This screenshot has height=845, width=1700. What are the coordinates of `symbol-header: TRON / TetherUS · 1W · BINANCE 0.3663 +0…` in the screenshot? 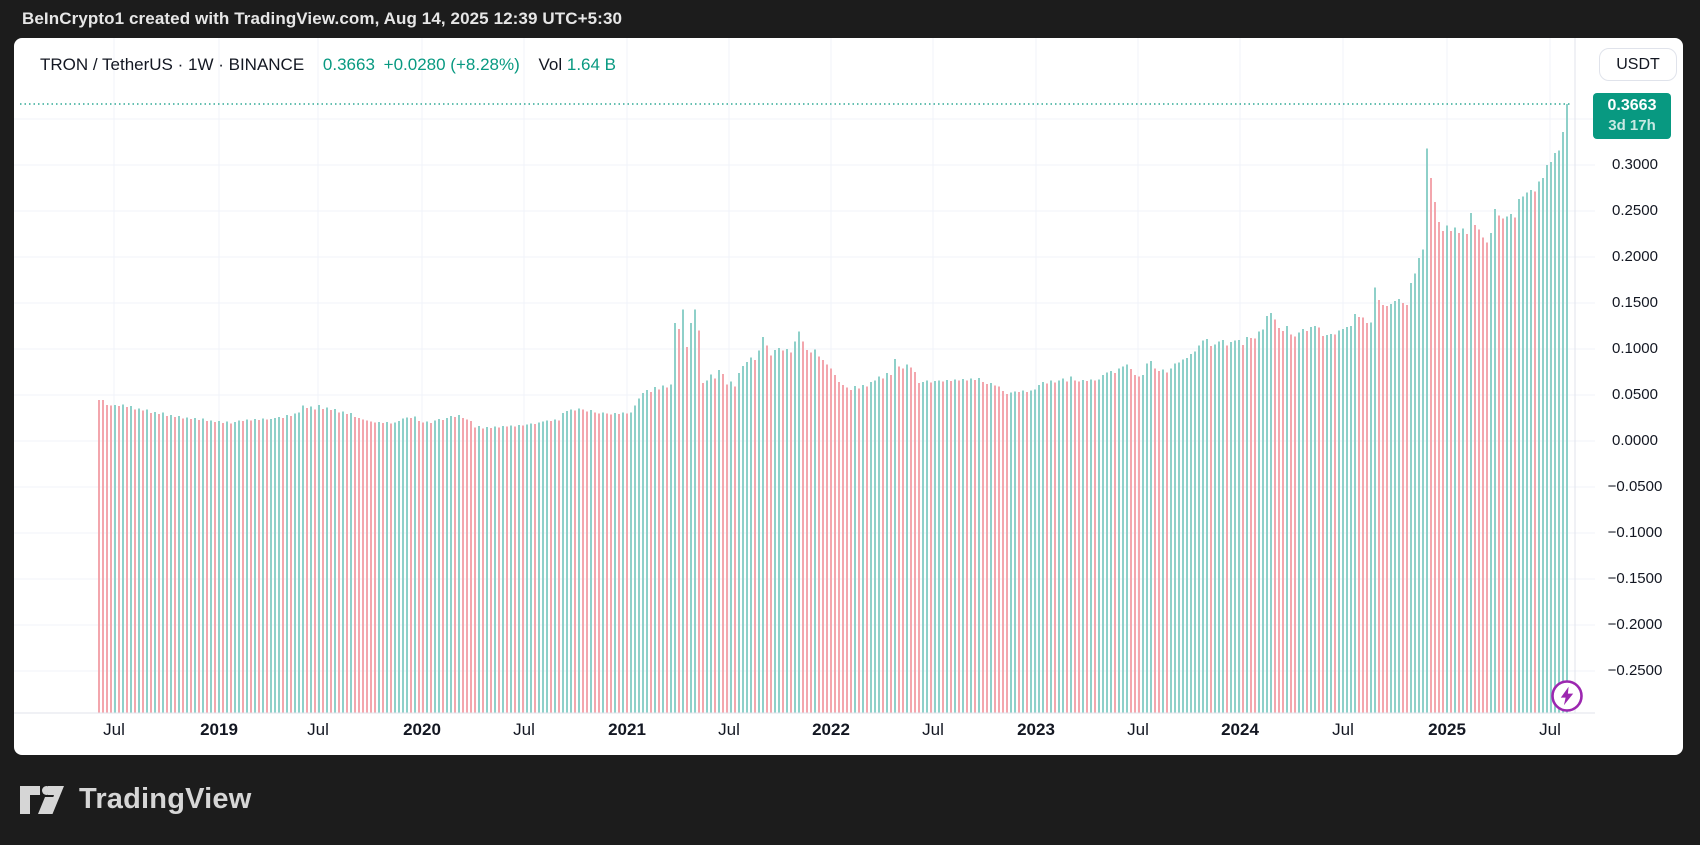 It's located at (330, 65).